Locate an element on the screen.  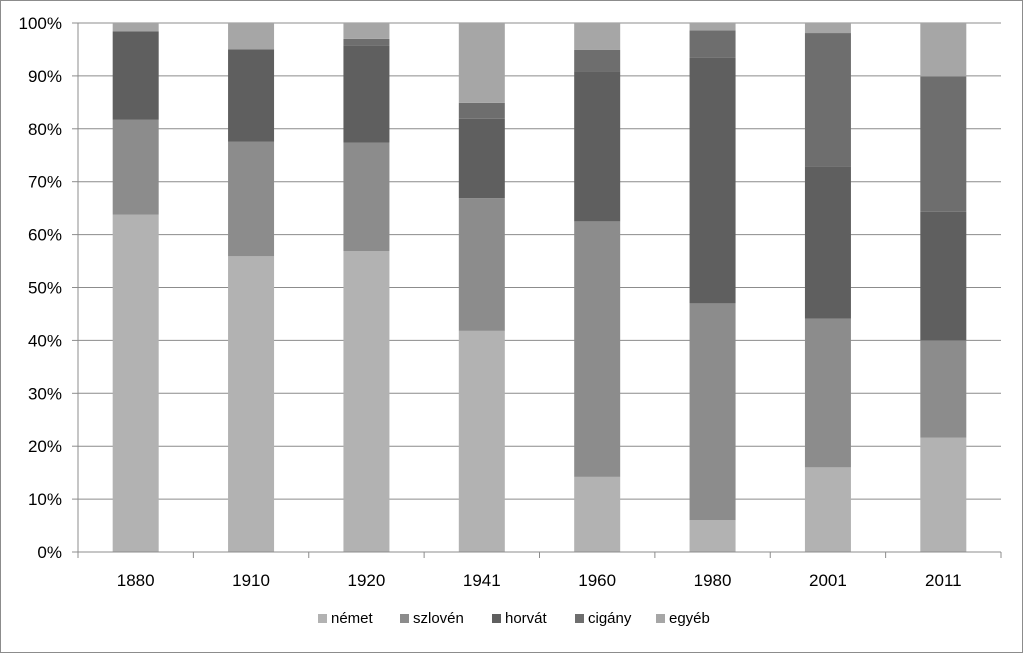
y-tick-label: 80% is located at coordinates (45, 129).